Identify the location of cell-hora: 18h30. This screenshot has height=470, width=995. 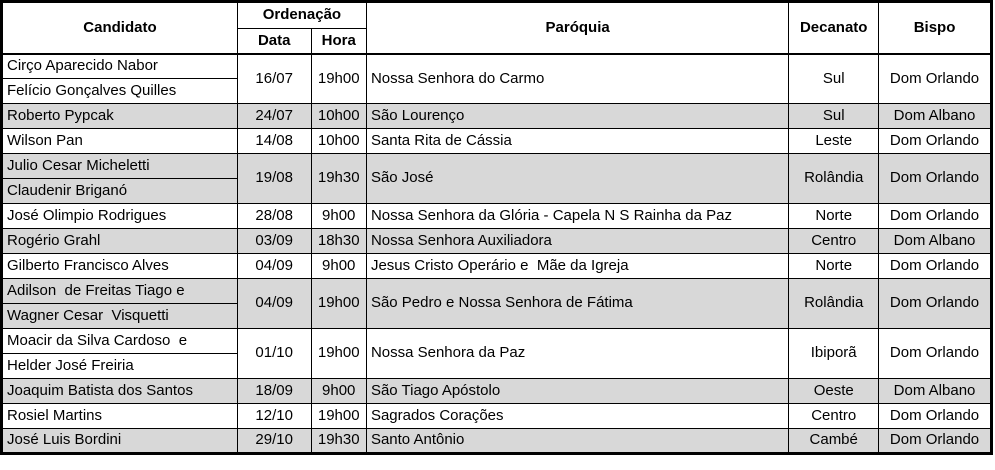
(338, 241).